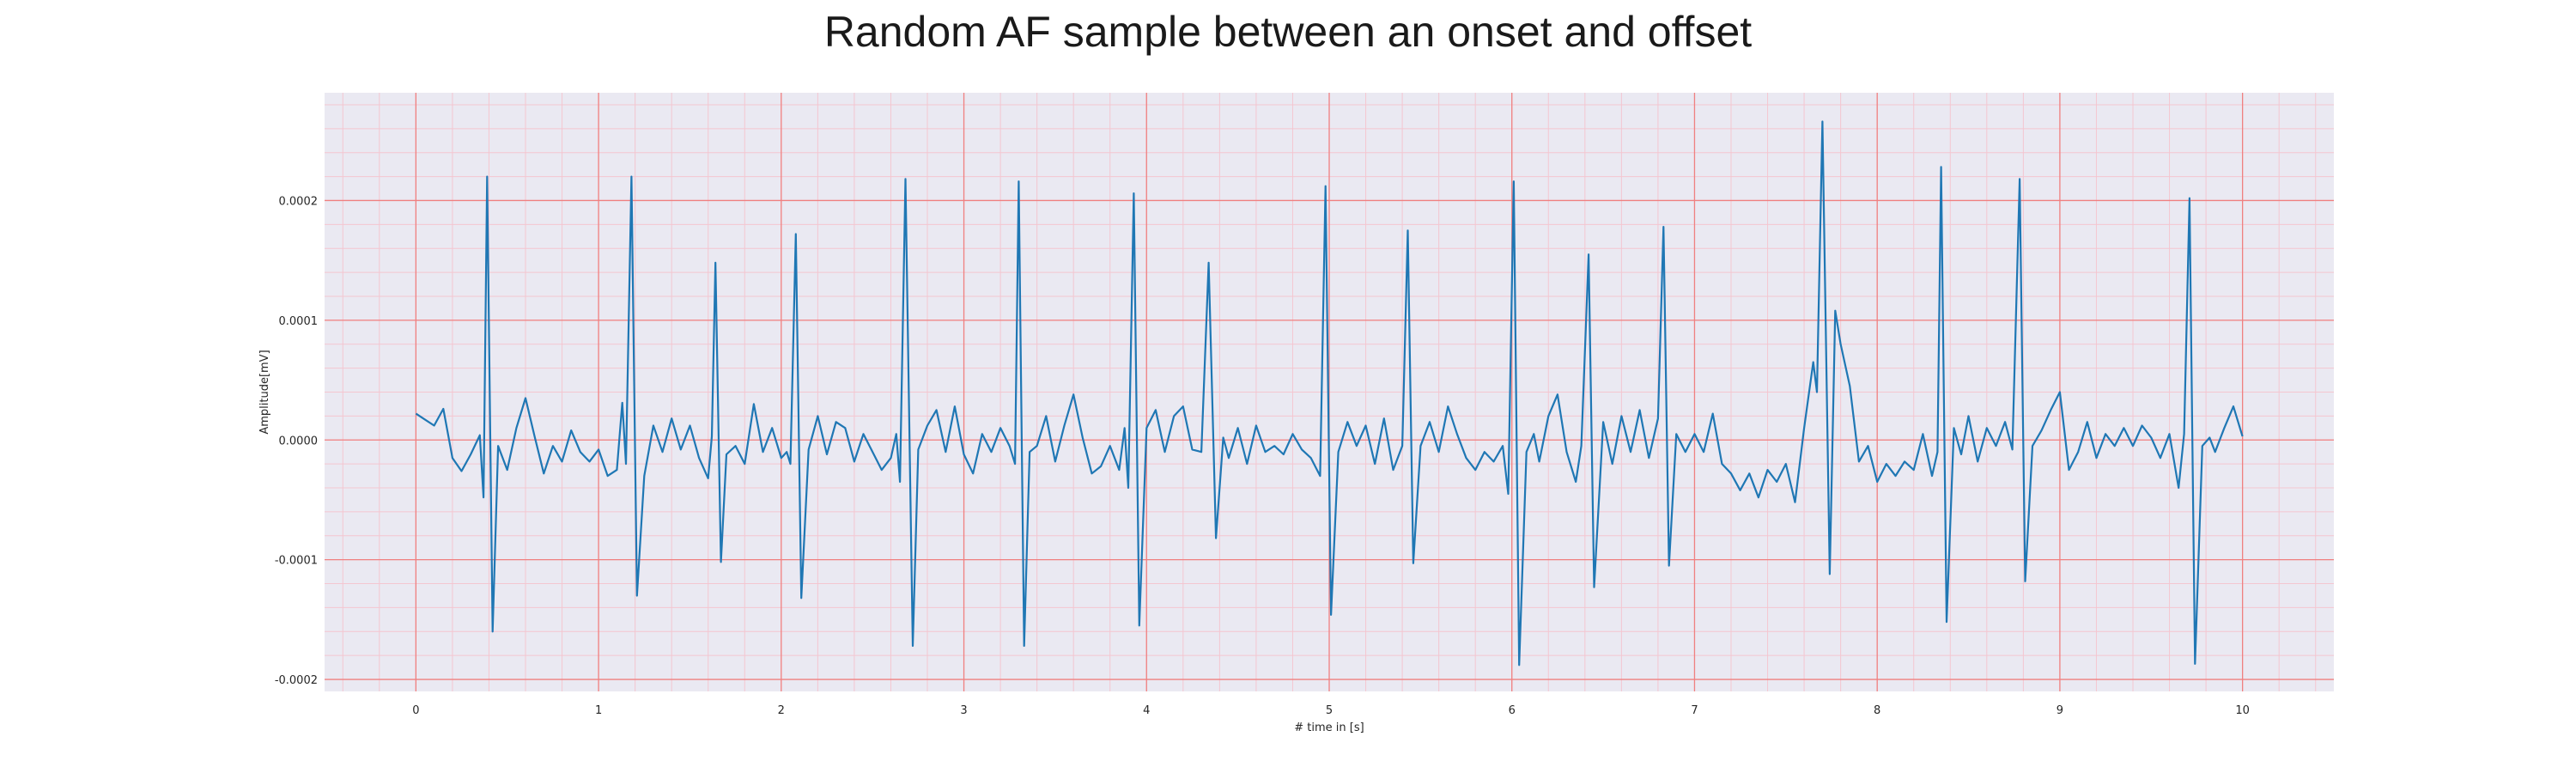 The width and height of the screenshot is (2576, 773). Describe the element at coordinates (1146, 710) in the screenshot. I see `x-tick-label: 4` at that location.